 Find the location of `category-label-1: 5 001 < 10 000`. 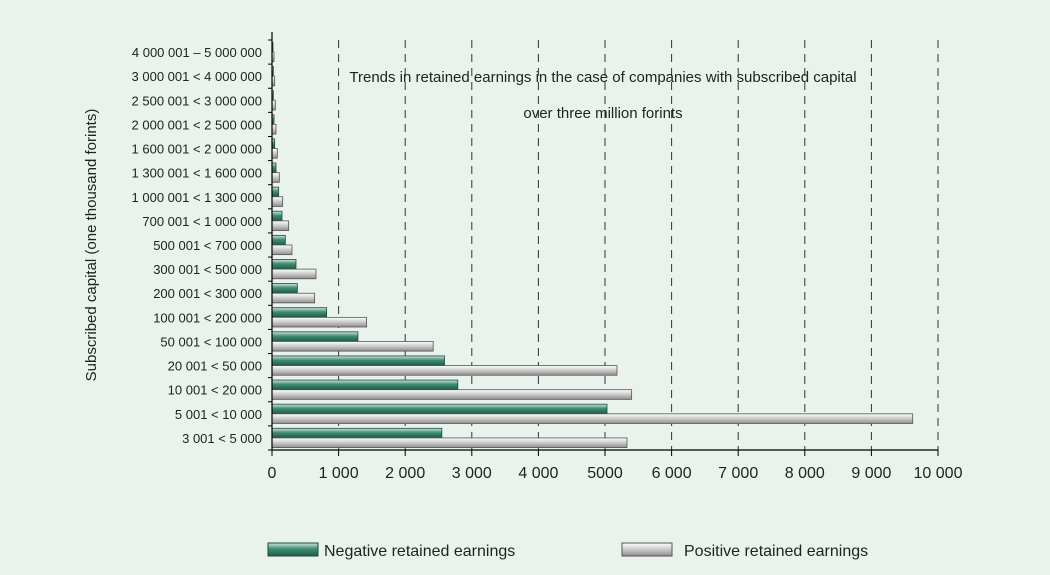

category-label-1: 5 001 < 10 000 is located at coordinates (218, 414).